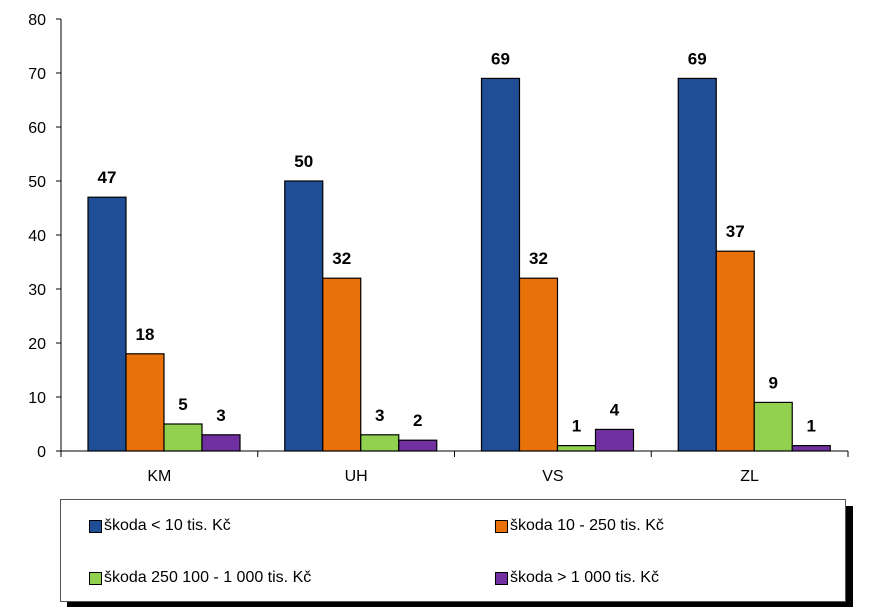  I want to click on x-tick-label: KM, so click(159, 476).